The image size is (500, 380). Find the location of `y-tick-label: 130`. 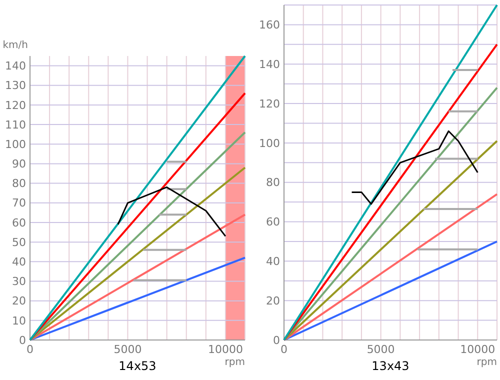

y-tick-label: 130 is located at coordinates (15, 85).